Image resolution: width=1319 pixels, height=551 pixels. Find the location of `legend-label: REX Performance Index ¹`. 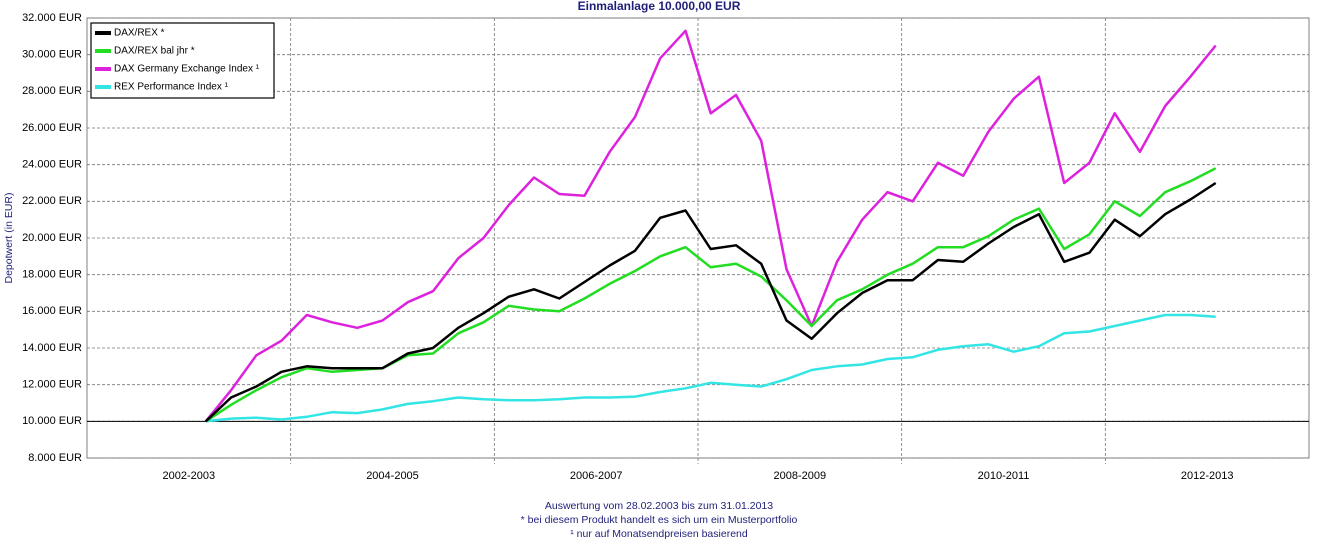

legend-label: REX Performance Index ¹ is located at coordinates (171, 87).